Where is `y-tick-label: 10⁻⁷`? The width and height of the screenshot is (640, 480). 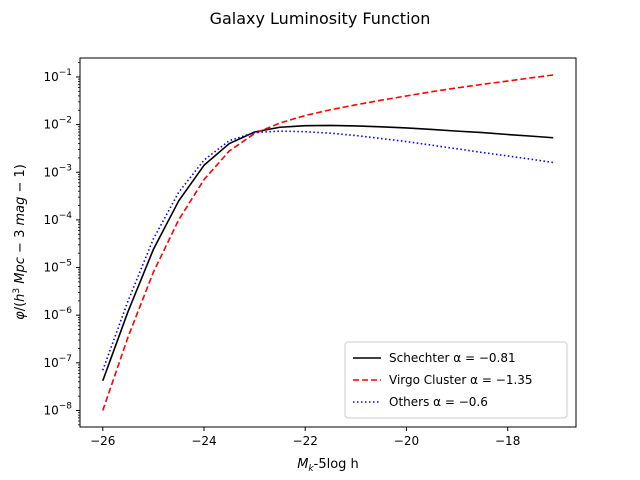 y-tick-label: 10⁻⁷ is located at coordinates (57, 362).